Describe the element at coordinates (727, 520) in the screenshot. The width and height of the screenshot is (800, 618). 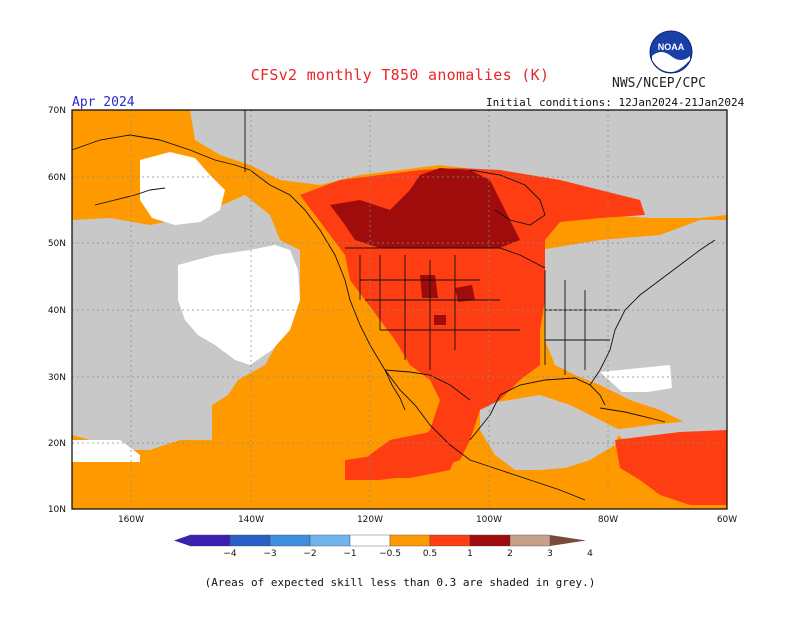
I see `lon-label-60: 60W` at that location.